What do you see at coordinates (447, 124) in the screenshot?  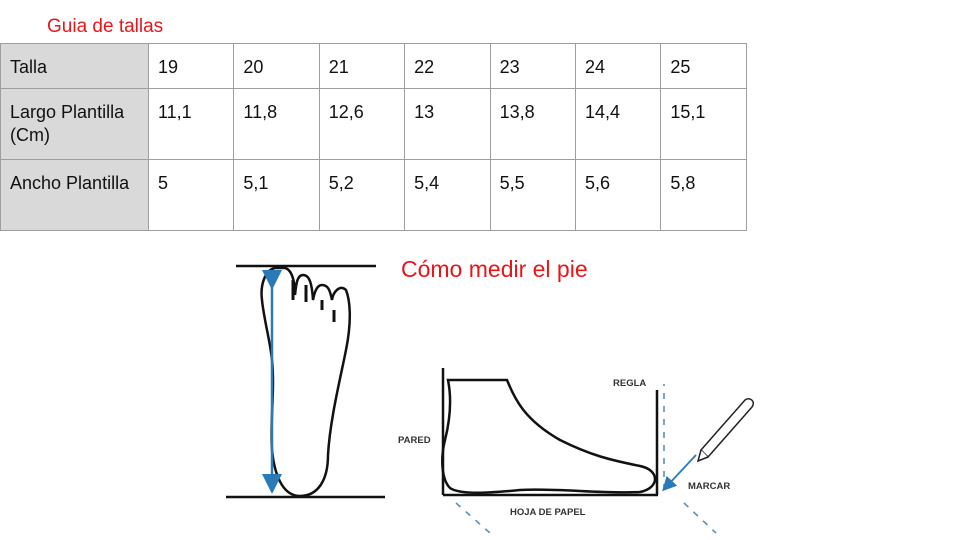 I see `cell: 13` at bounding box center [447, 124].